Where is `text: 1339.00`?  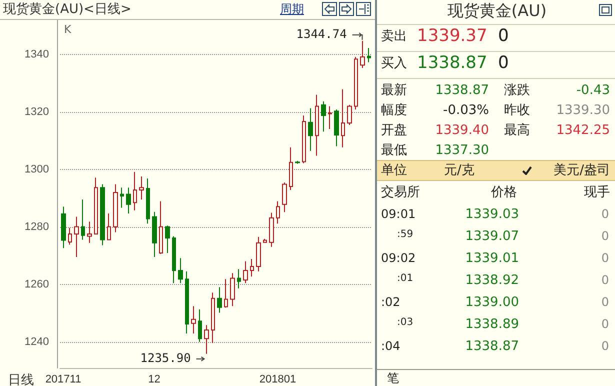
text: 1339.00 is located at coordinates (492, 302).